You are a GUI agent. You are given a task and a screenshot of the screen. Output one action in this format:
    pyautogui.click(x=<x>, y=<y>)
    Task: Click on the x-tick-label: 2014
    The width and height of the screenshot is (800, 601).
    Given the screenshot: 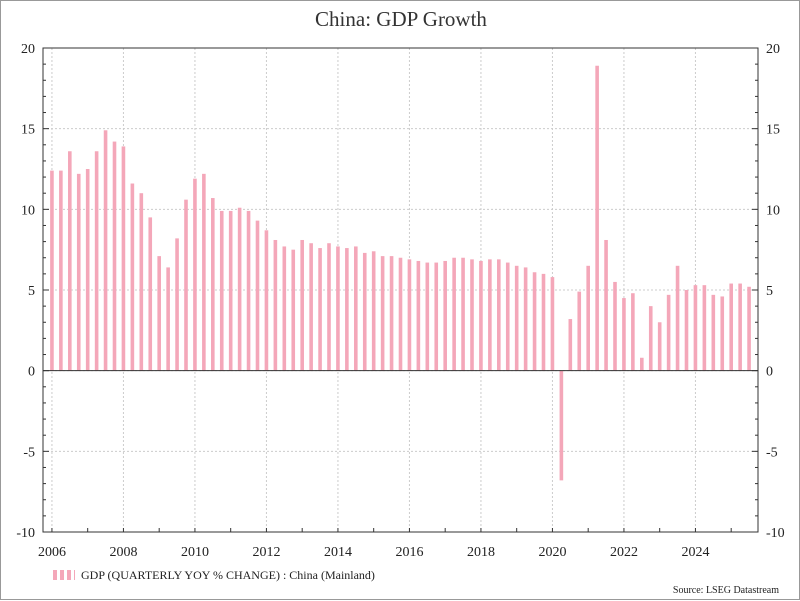 What is the action you would take?
    pyautogui.click(x=338, y=552)
    